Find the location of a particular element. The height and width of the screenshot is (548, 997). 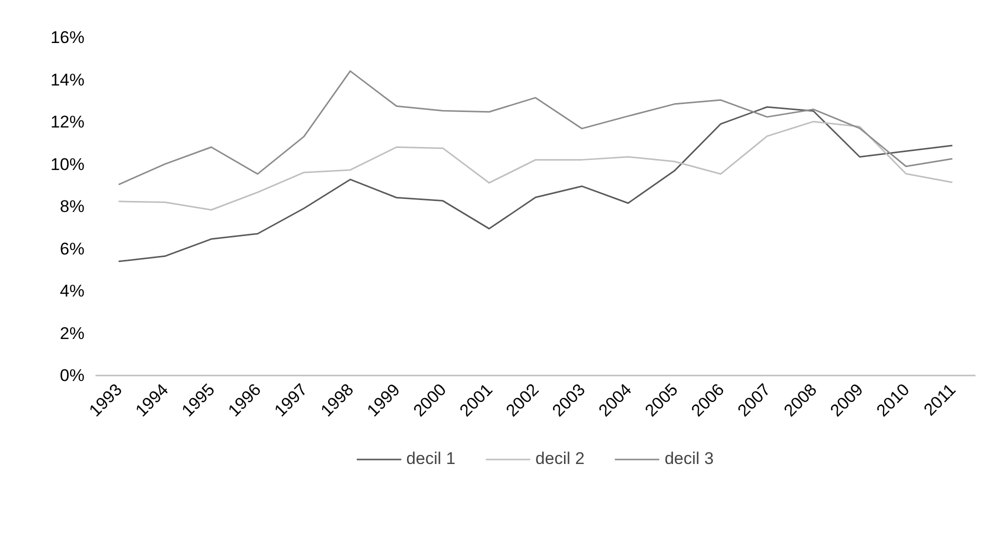

y-tick-label: 14% is located at coordinates (67, 80).